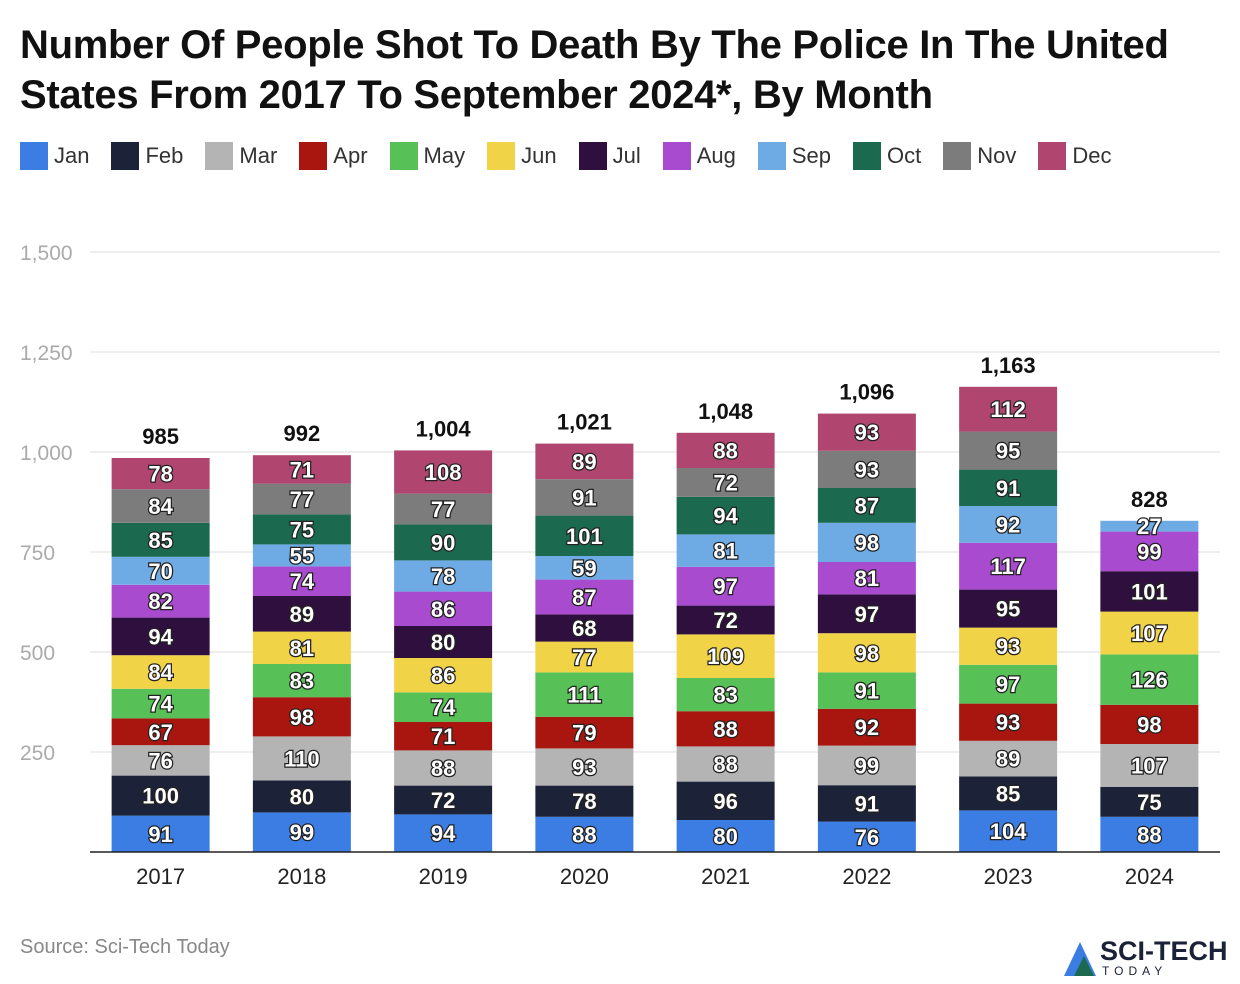  Describe the element at coordinates (160, 876) in the screenshot. I see `x-tick-label: 2017` at that location.